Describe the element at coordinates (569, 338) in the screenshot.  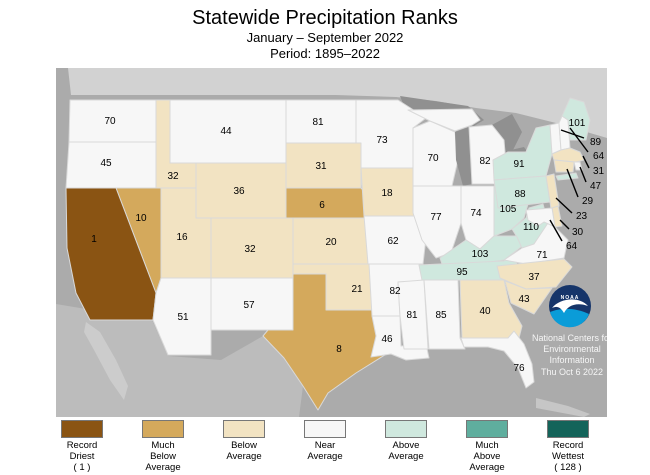
I see `credit-line-1: National Centers for` at that location.